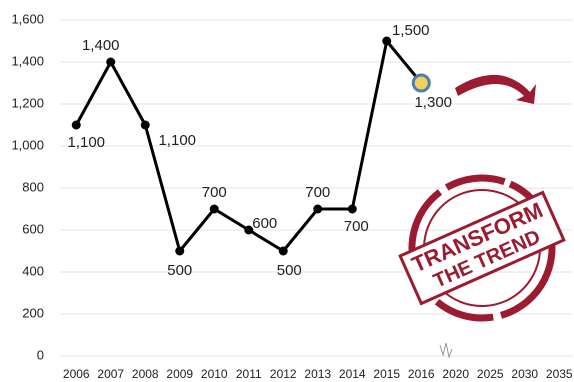 The image size is (574, 382). What do you see at coordinates (27, 60) in the screenshot?
I see `y-tick-label: 1,400` at bounding box center [27, 60].